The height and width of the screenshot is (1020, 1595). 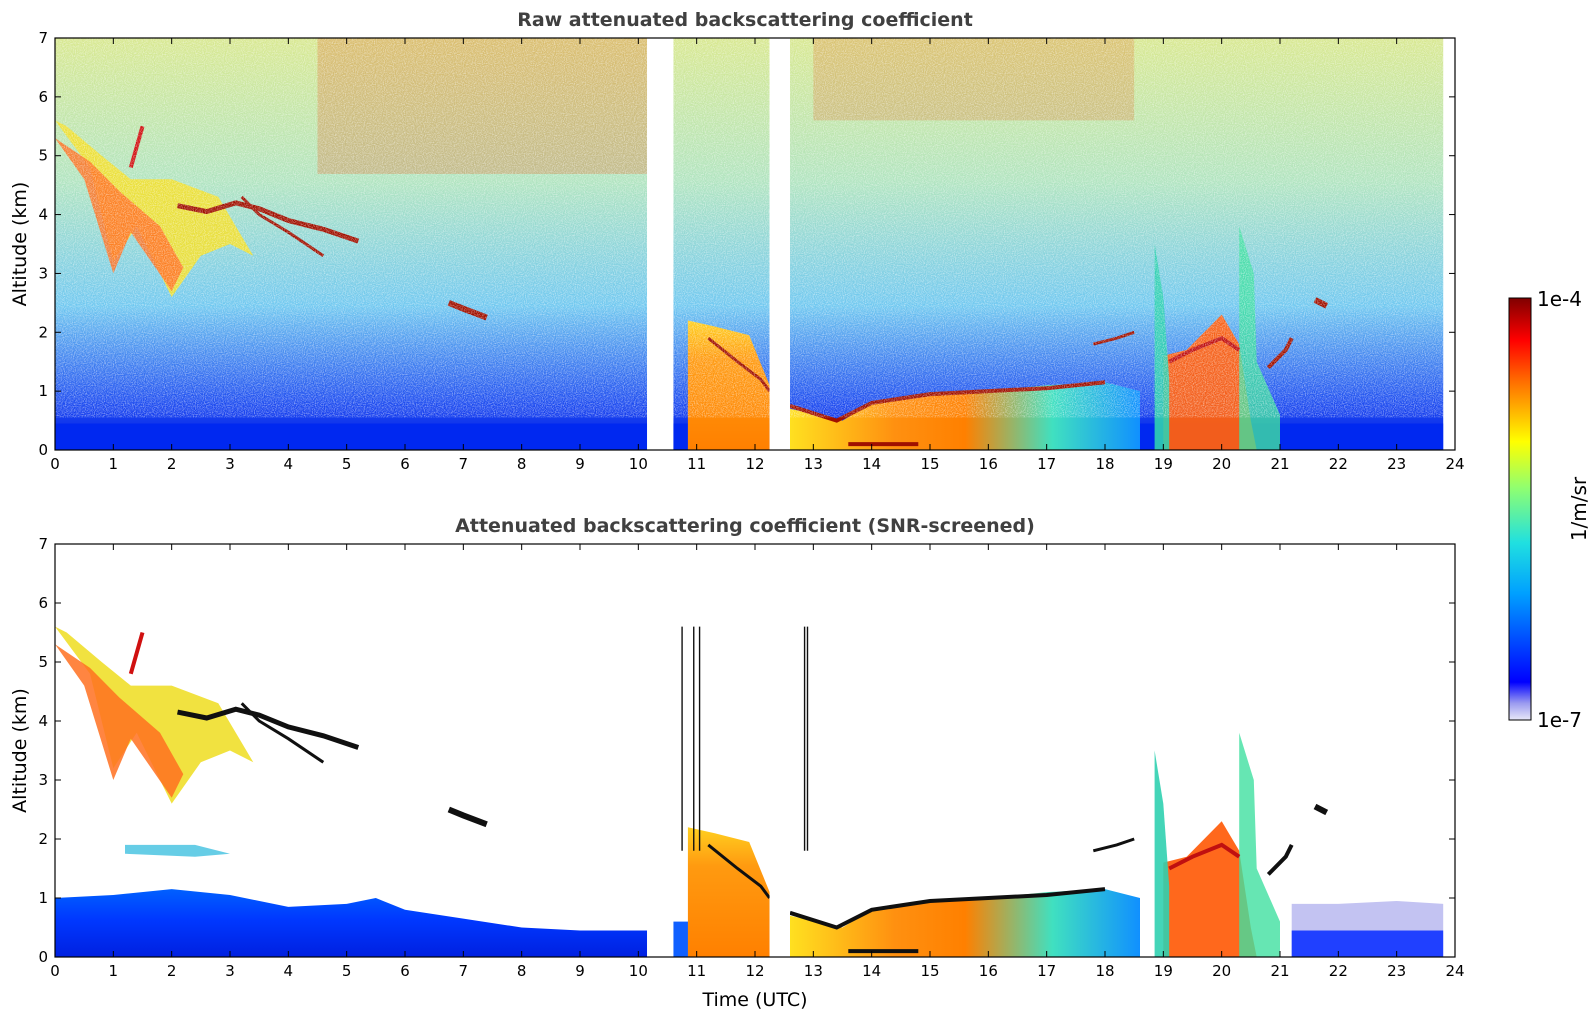 What do you see at coordinates (1559, 299) in the screenshot?
I see `colorbar-max-label: 1e-4` at bounding box center [1559, 299].